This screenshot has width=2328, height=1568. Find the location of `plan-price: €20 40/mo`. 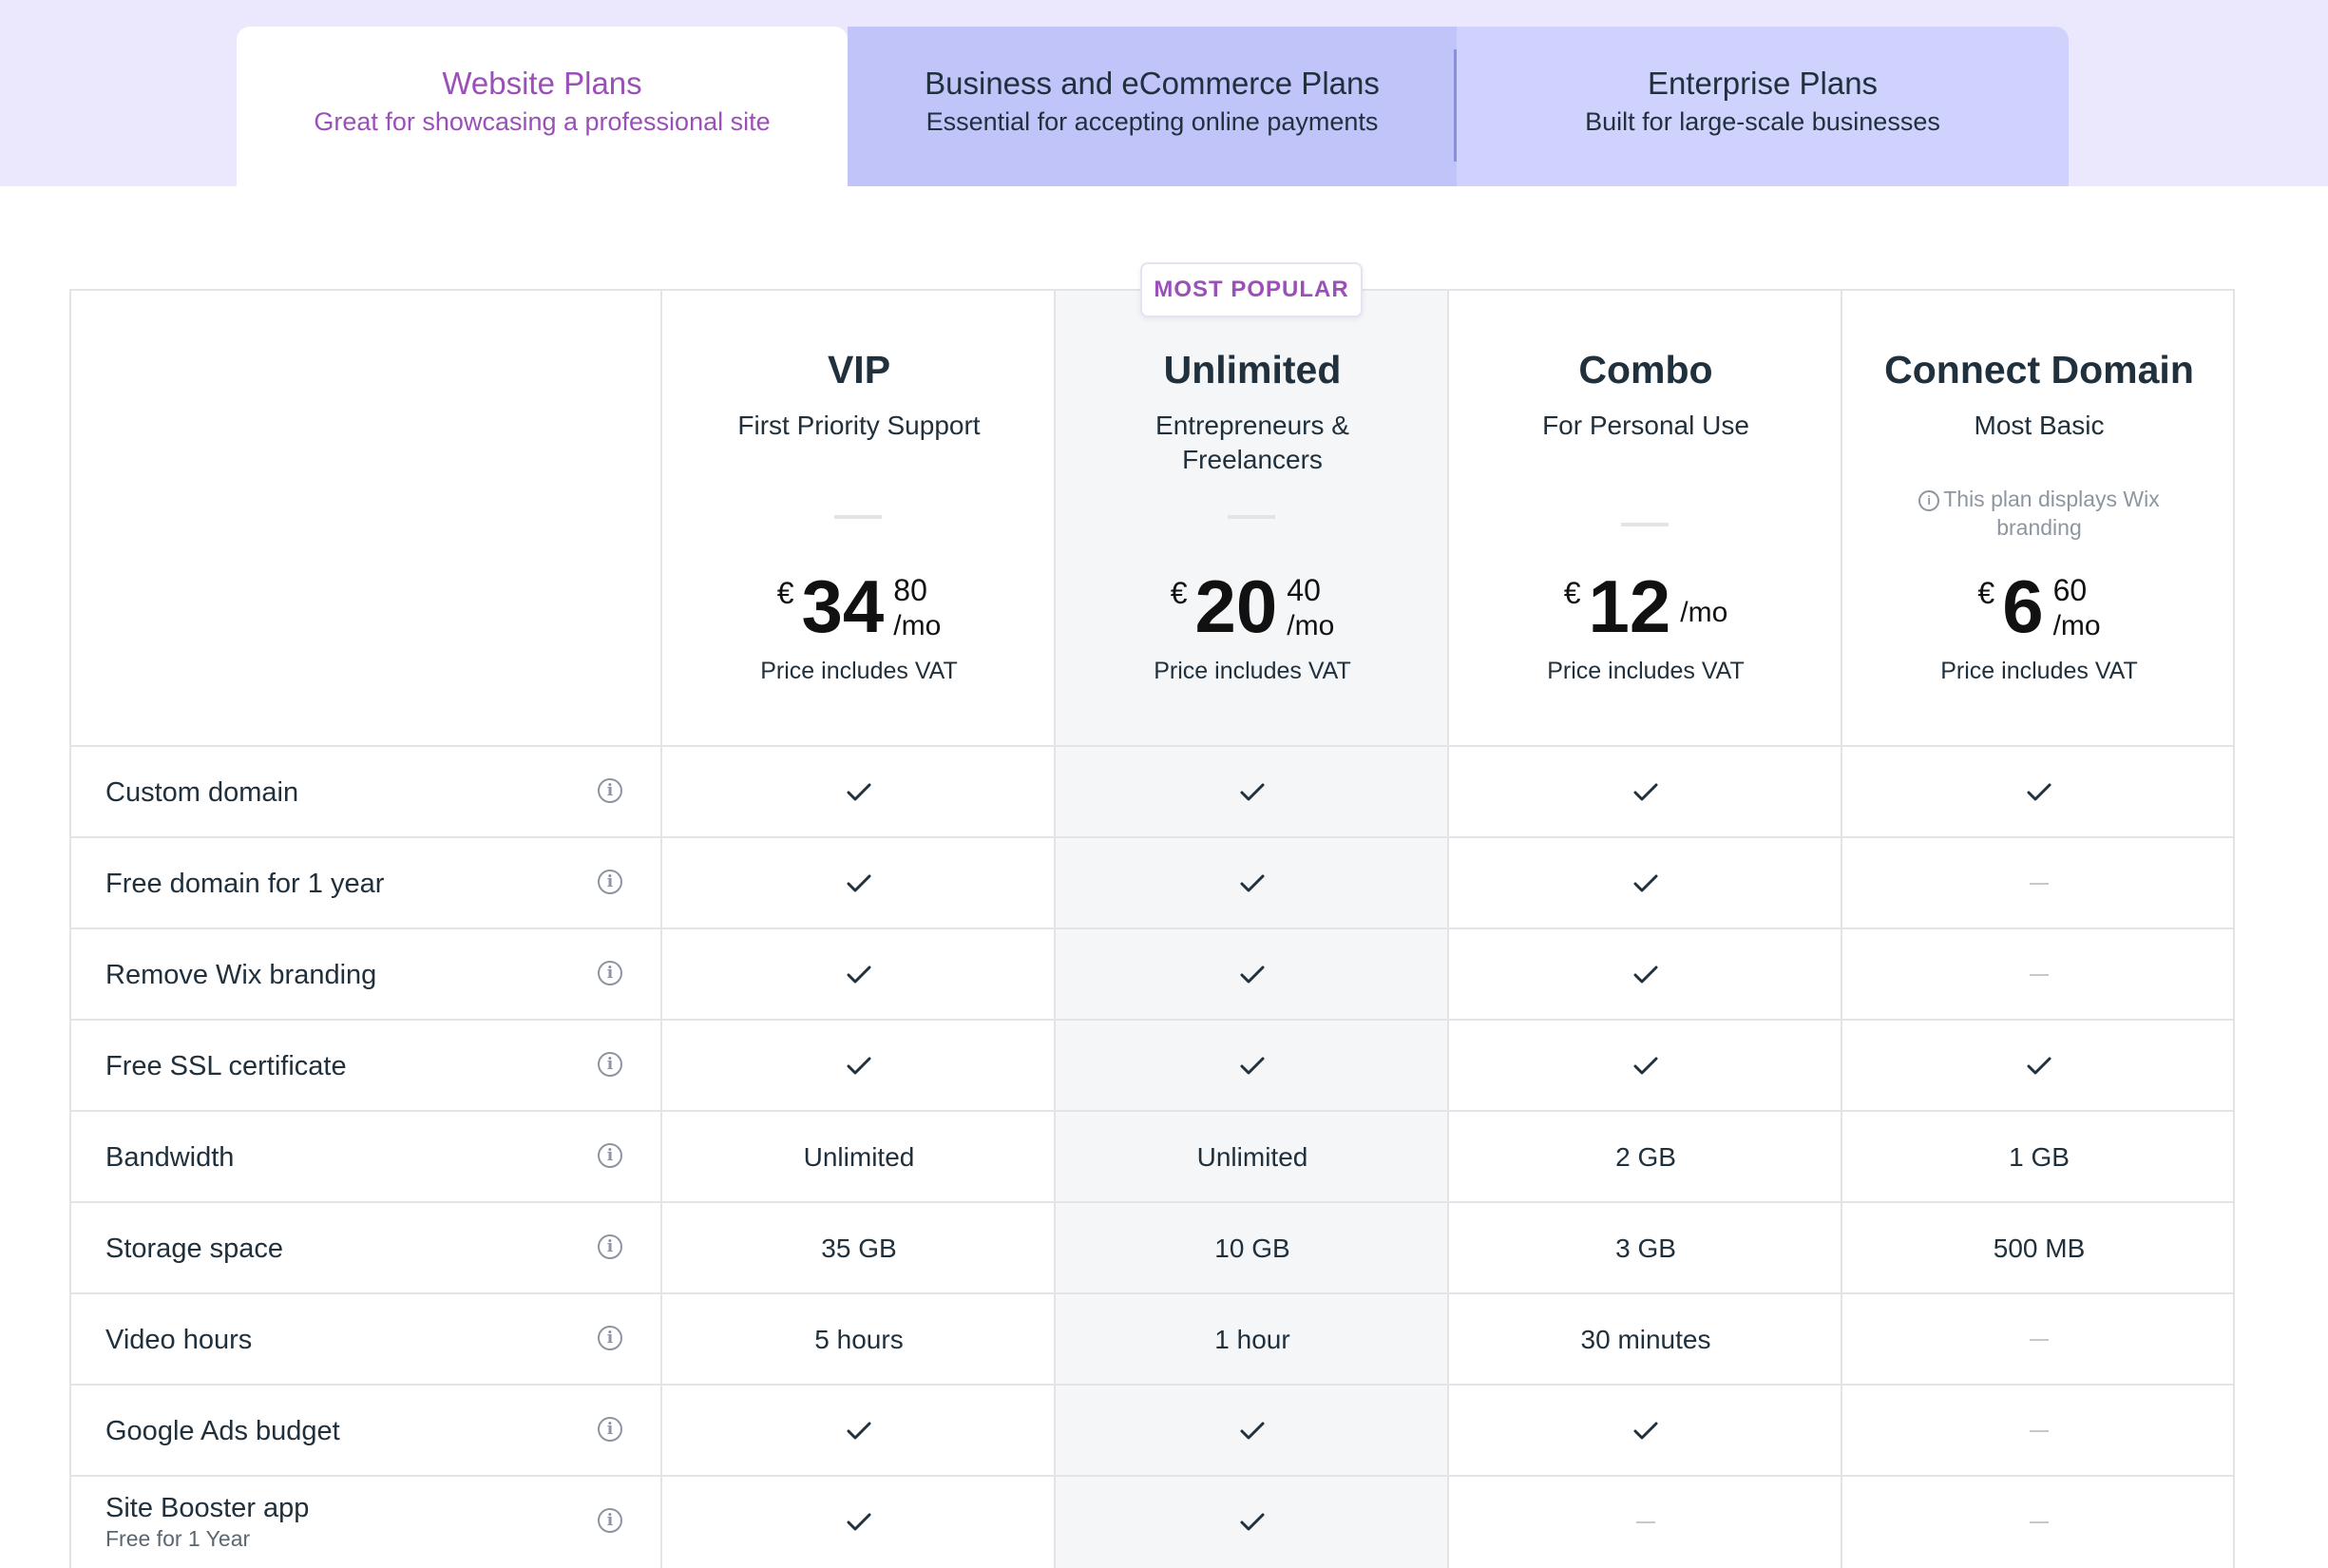

plan-price: €20 40/mo is located at coordinates (1252, 606).